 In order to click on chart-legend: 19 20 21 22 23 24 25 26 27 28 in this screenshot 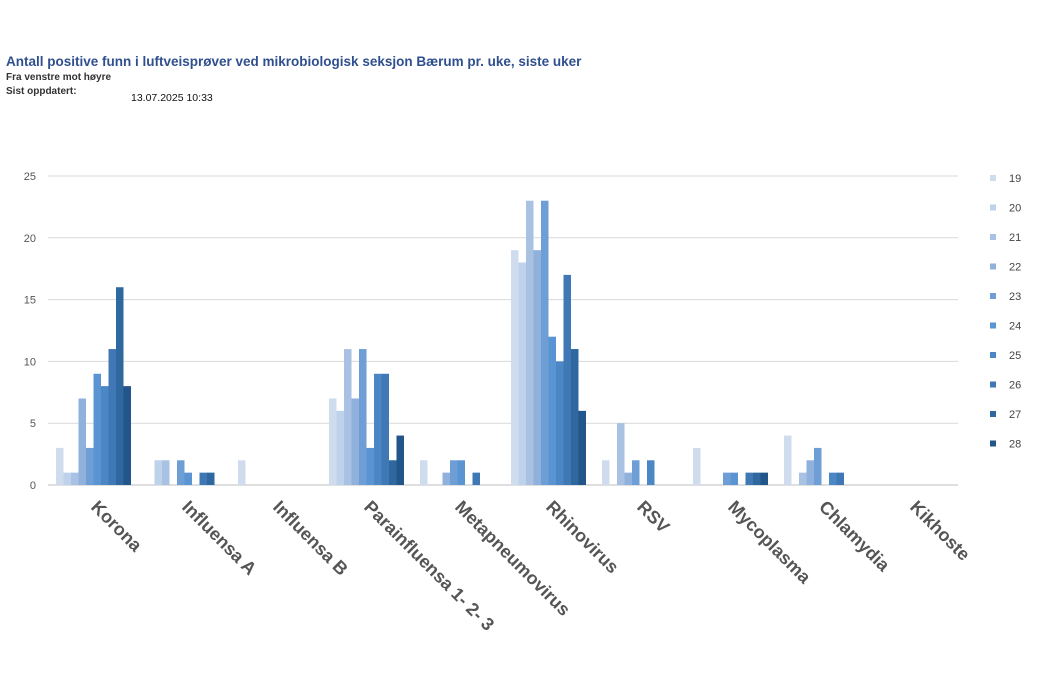, I will do `click(1005, 312)`.